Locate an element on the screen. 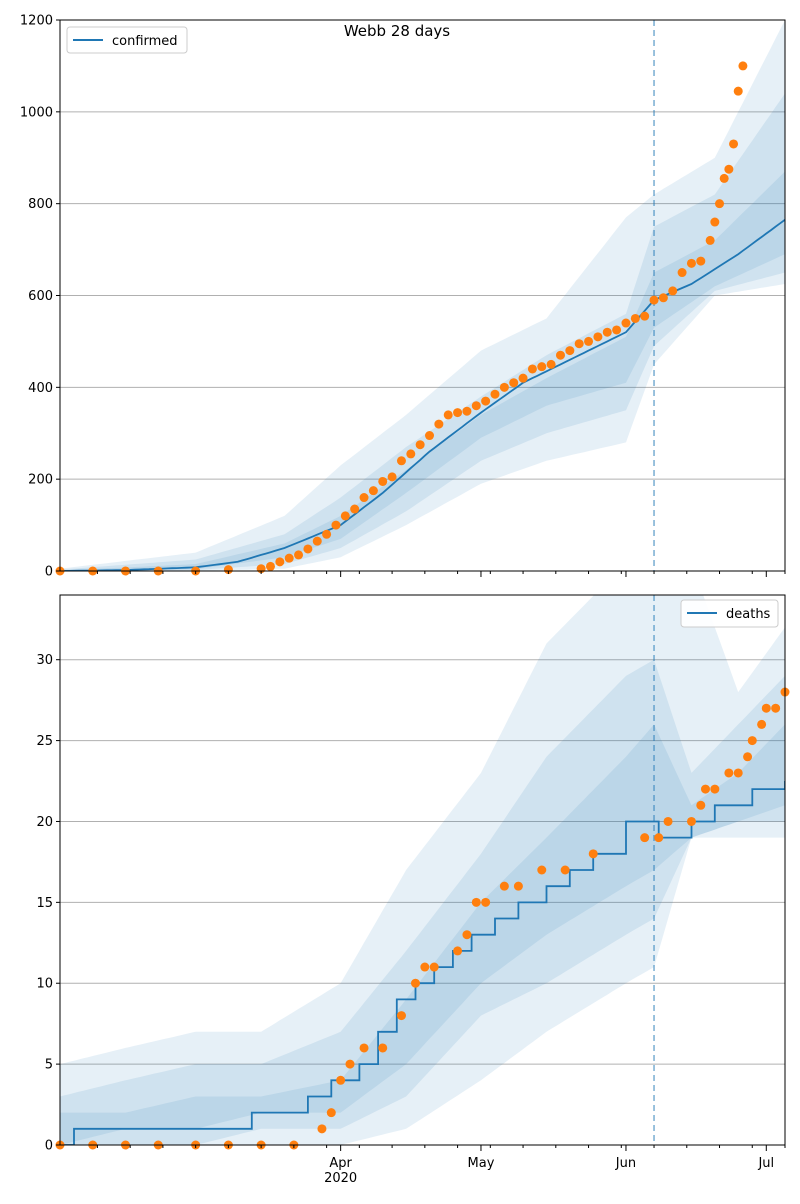 The height and width of the screenshot is (1204, 800). y-tick-label: 600 is located at coordinates (40, 296).